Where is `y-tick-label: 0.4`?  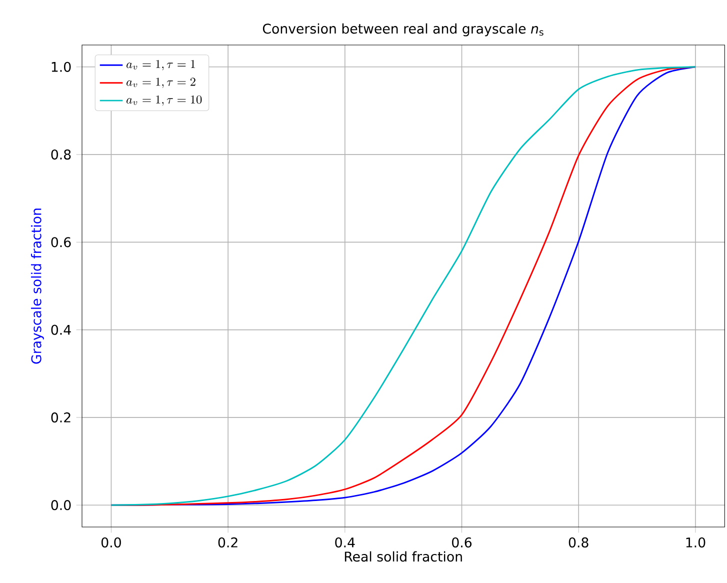 y-tick-label: 0.4 is located at coordinates (61, 329).